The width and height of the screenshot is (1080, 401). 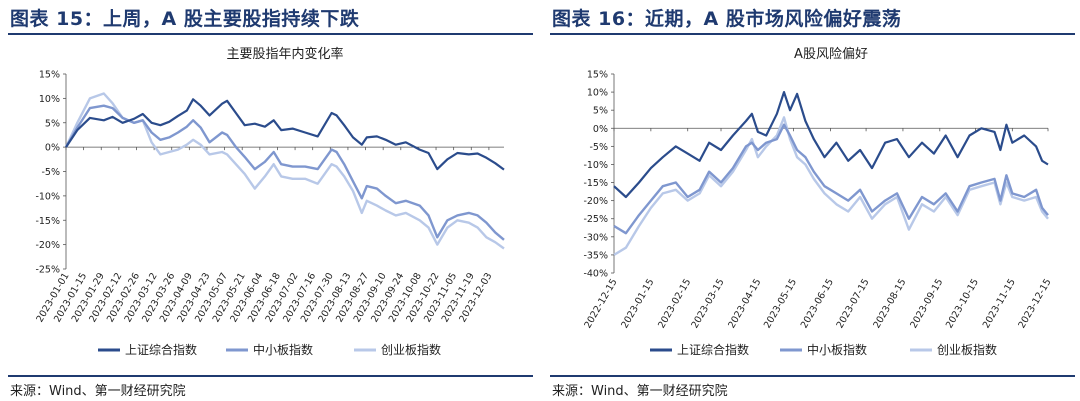 What do you see at coordinates (637, 303) in the screenshot?
I see `x-tick-label: 2023-01-15` at bounding box center [637, 303].